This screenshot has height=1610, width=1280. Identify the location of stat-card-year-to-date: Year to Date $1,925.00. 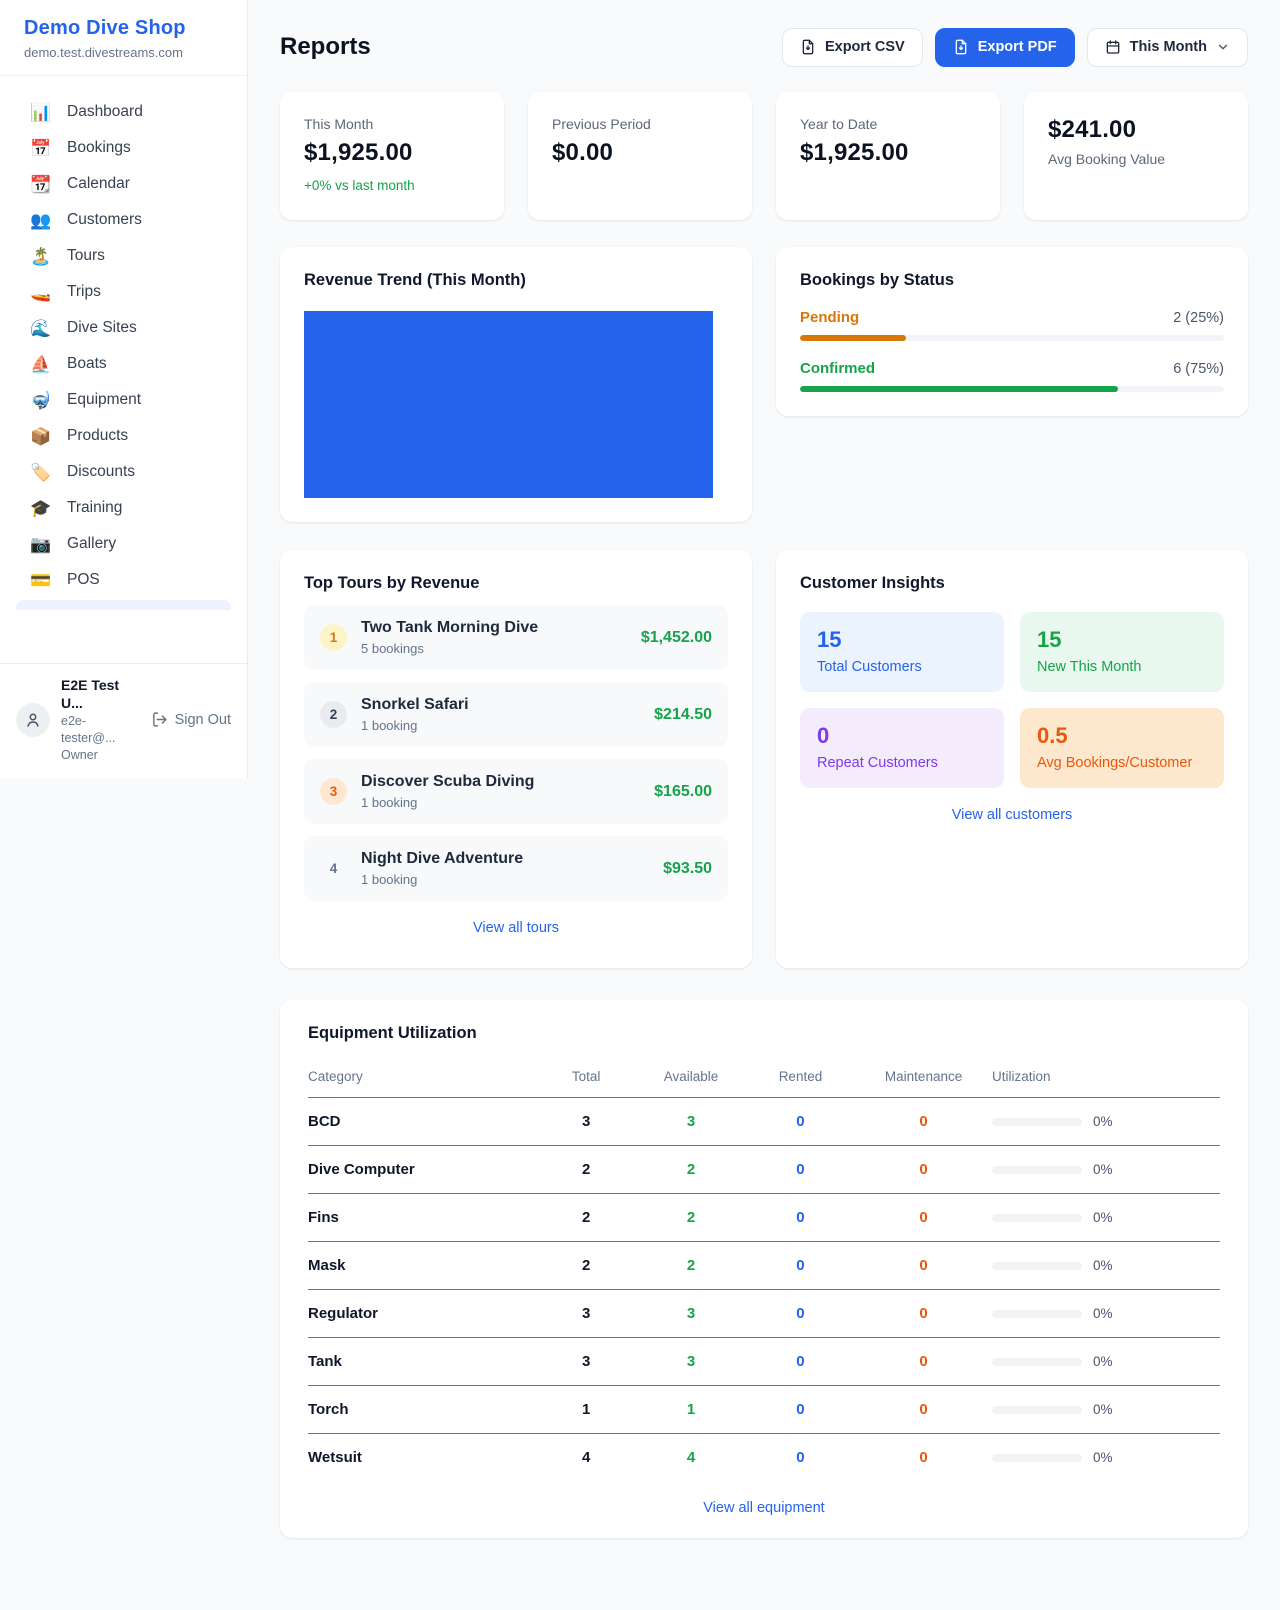
(888, 156).